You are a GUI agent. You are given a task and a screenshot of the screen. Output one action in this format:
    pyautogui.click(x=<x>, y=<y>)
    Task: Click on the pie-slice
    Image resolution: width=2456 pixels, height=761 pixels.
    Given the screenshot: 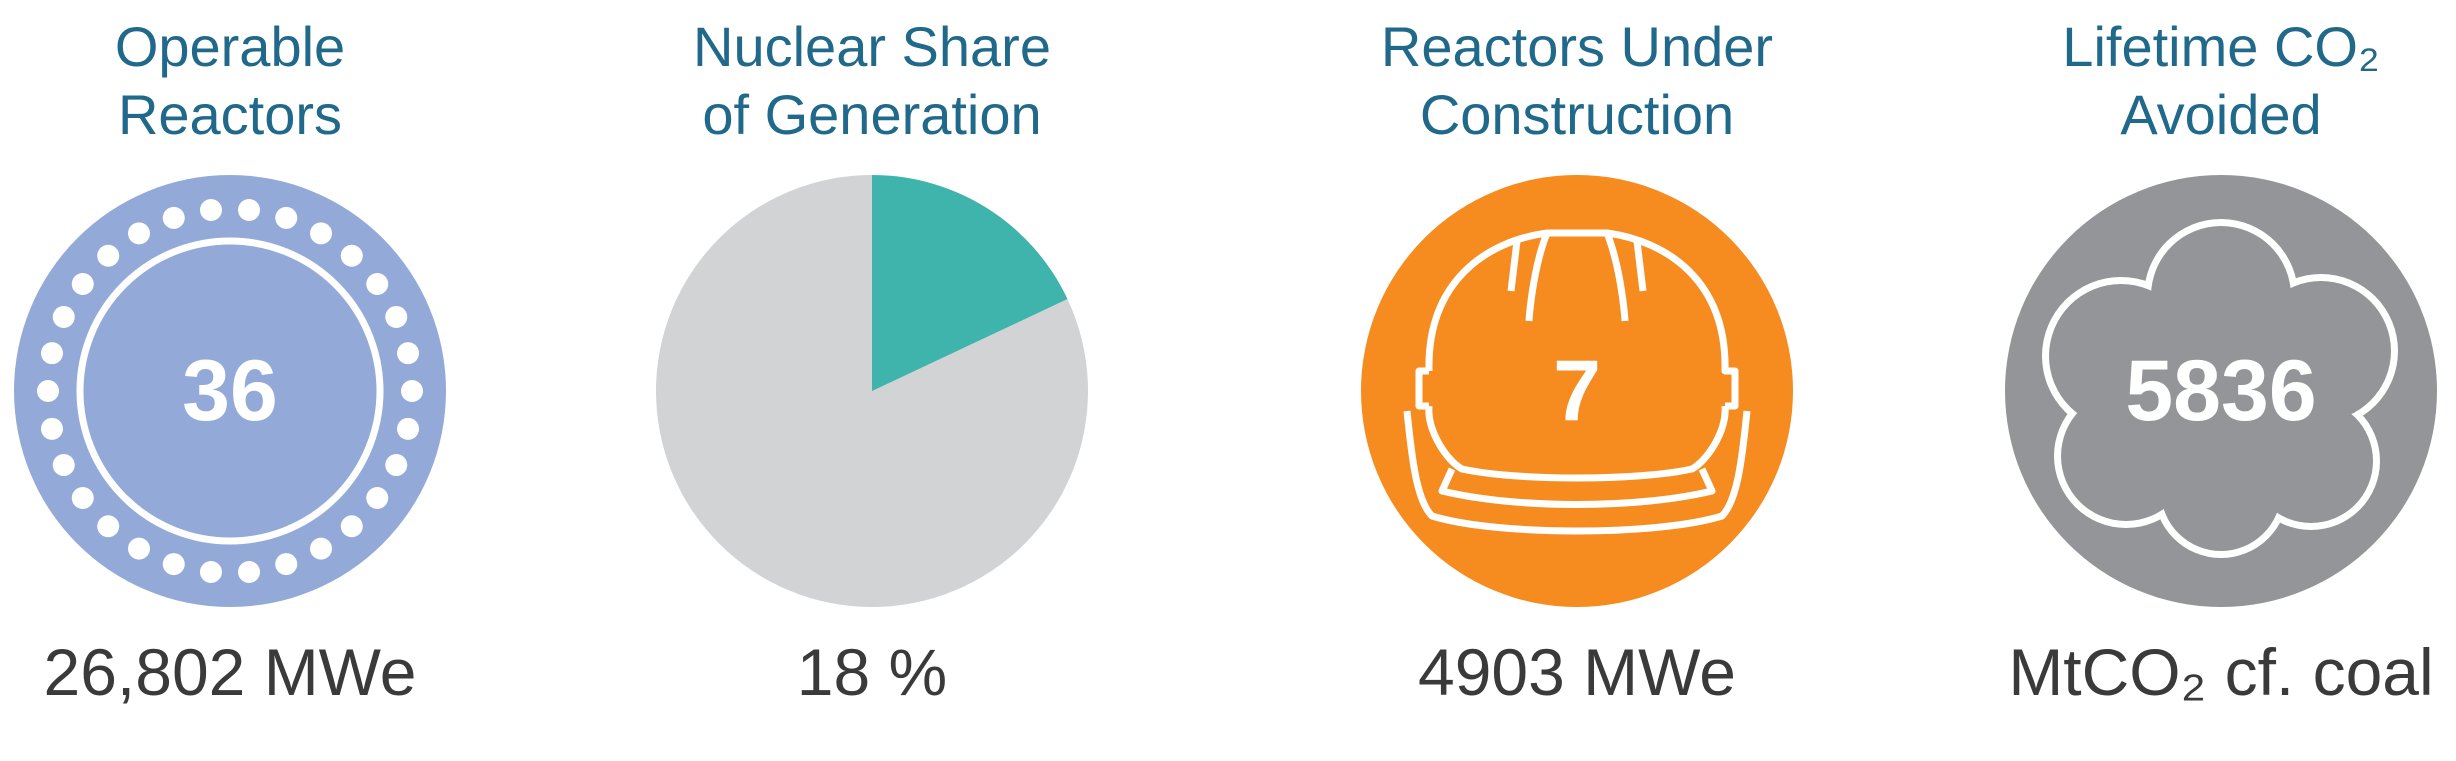 What is the action you would take?
    pyautogui.click(x=970, y=283)
    